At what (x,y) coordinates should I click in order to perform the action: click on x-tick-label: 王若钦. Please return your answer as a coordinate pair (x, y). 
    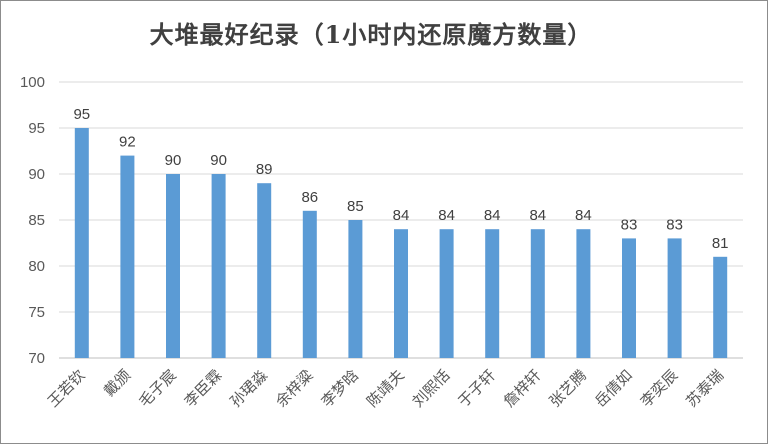
    Looking at the image, I should click on (66, 388).